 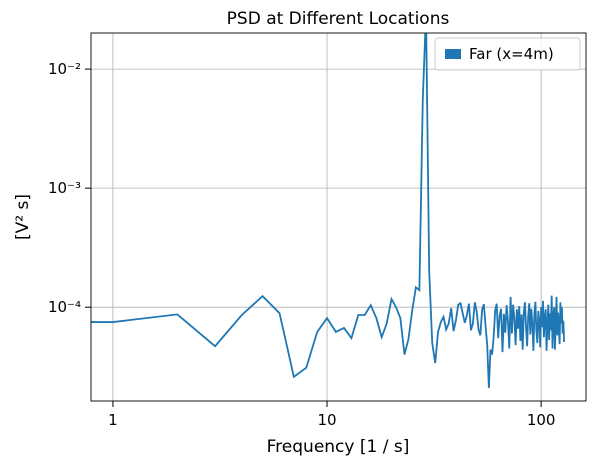 I want to click on y-tick-label: 10⁻², so click(x=64, y=69).